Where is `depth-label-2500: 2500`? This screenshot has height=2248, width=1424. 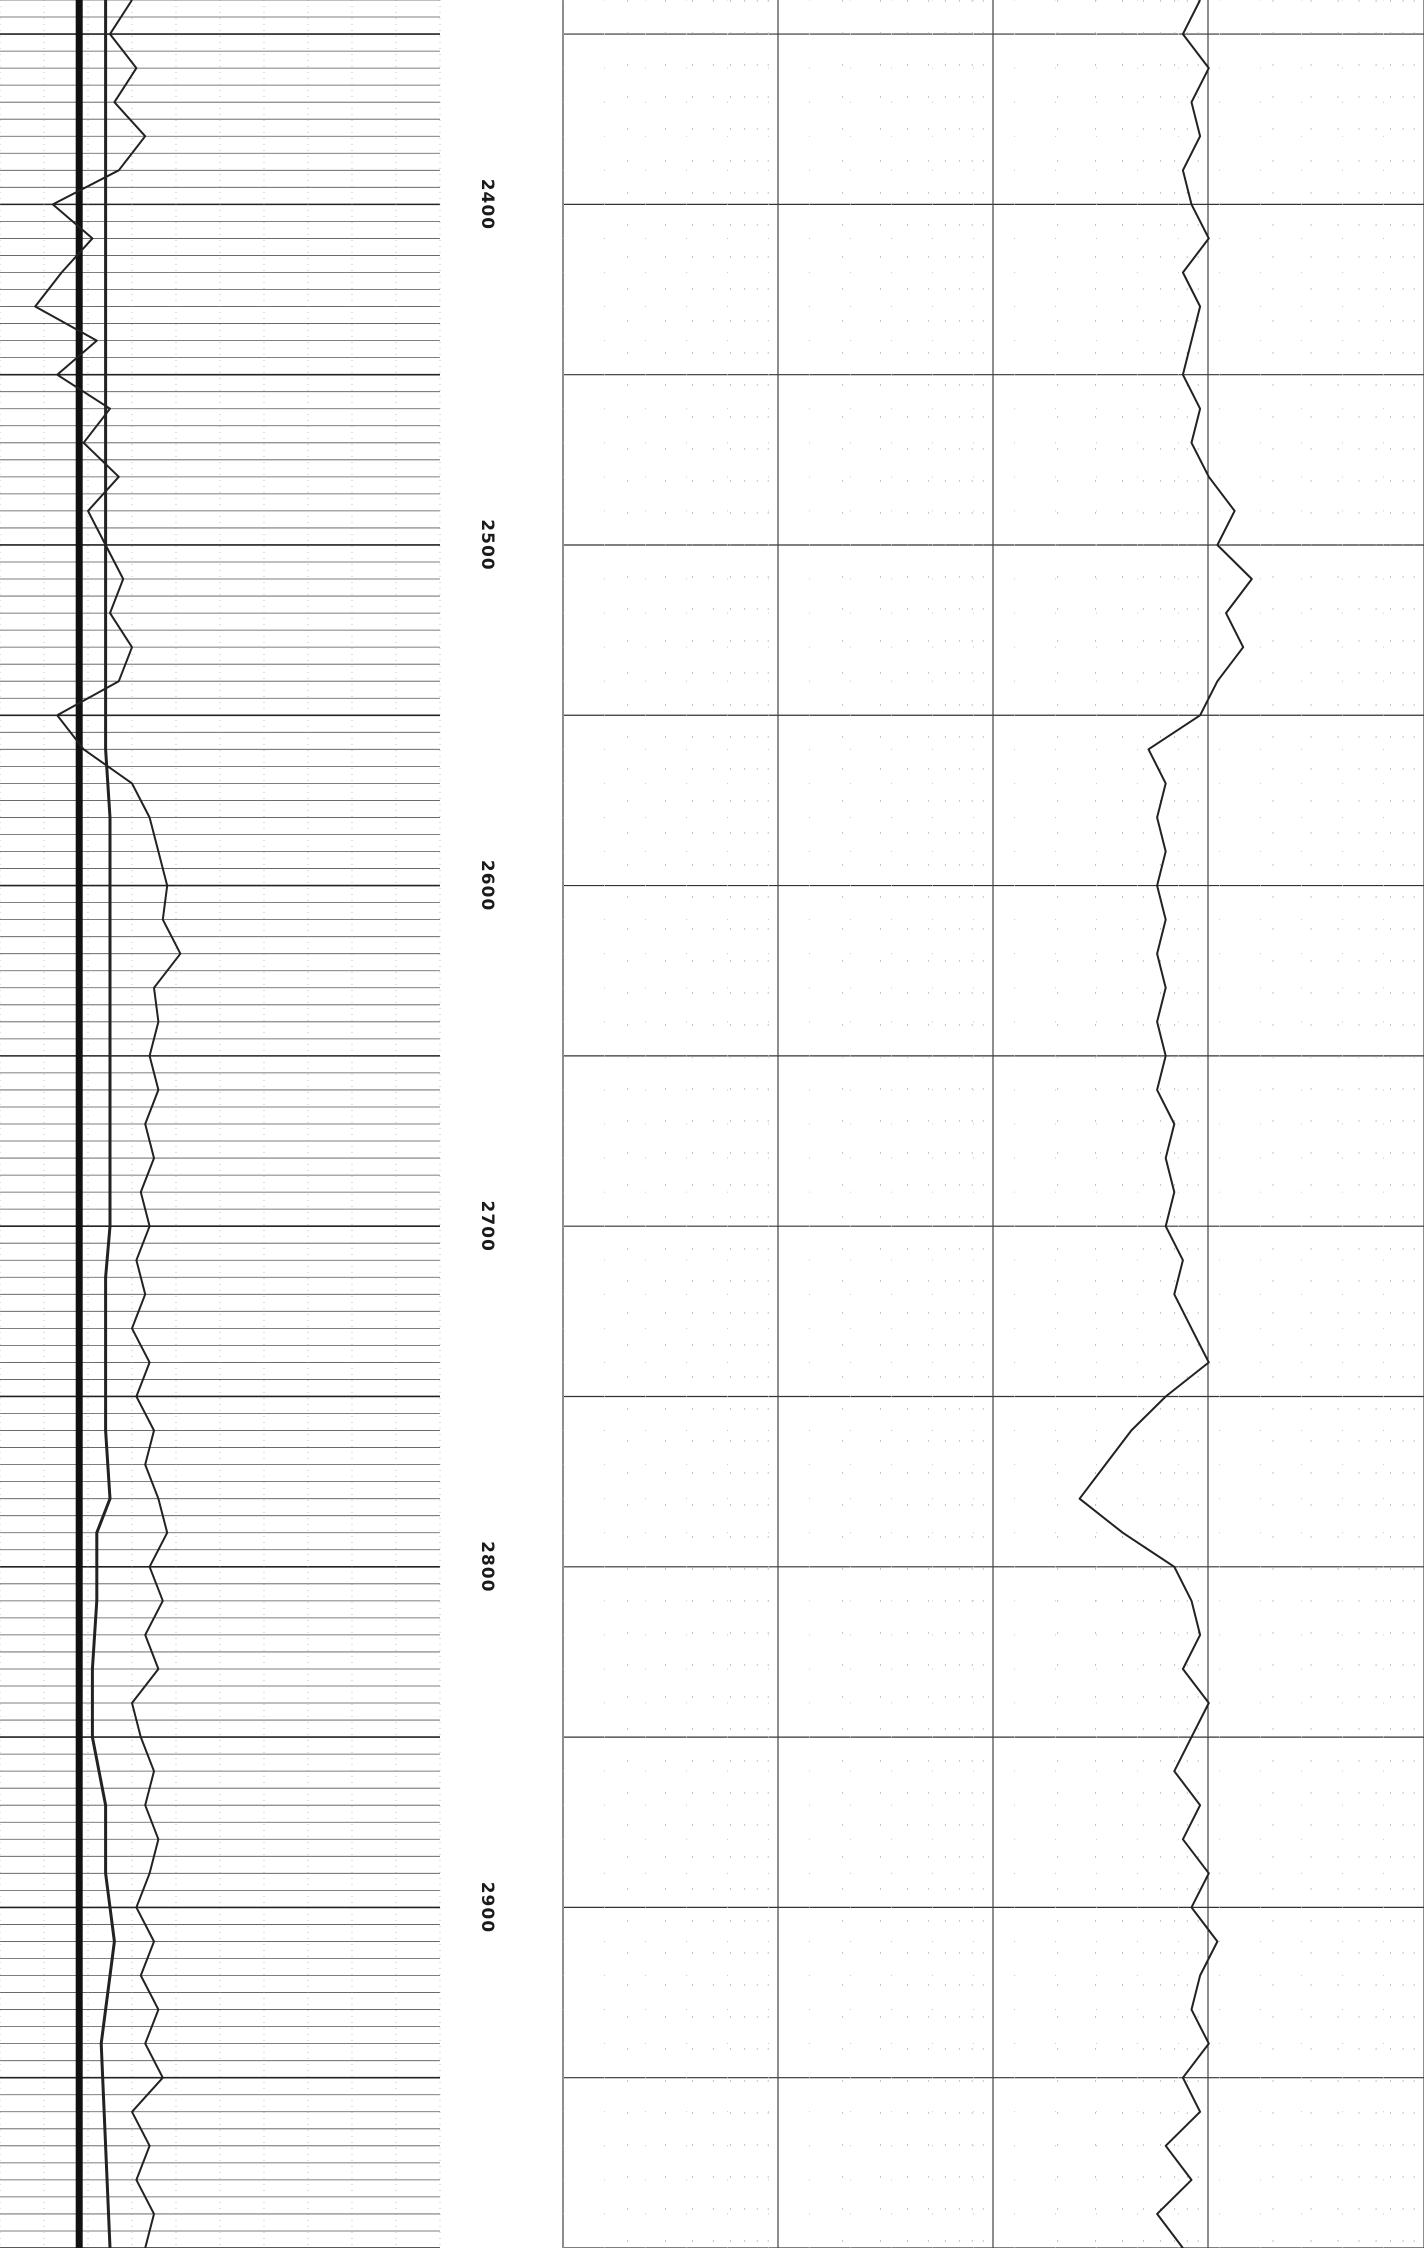
depth-label-2500: 2500 is located at coordinates (487, 544).